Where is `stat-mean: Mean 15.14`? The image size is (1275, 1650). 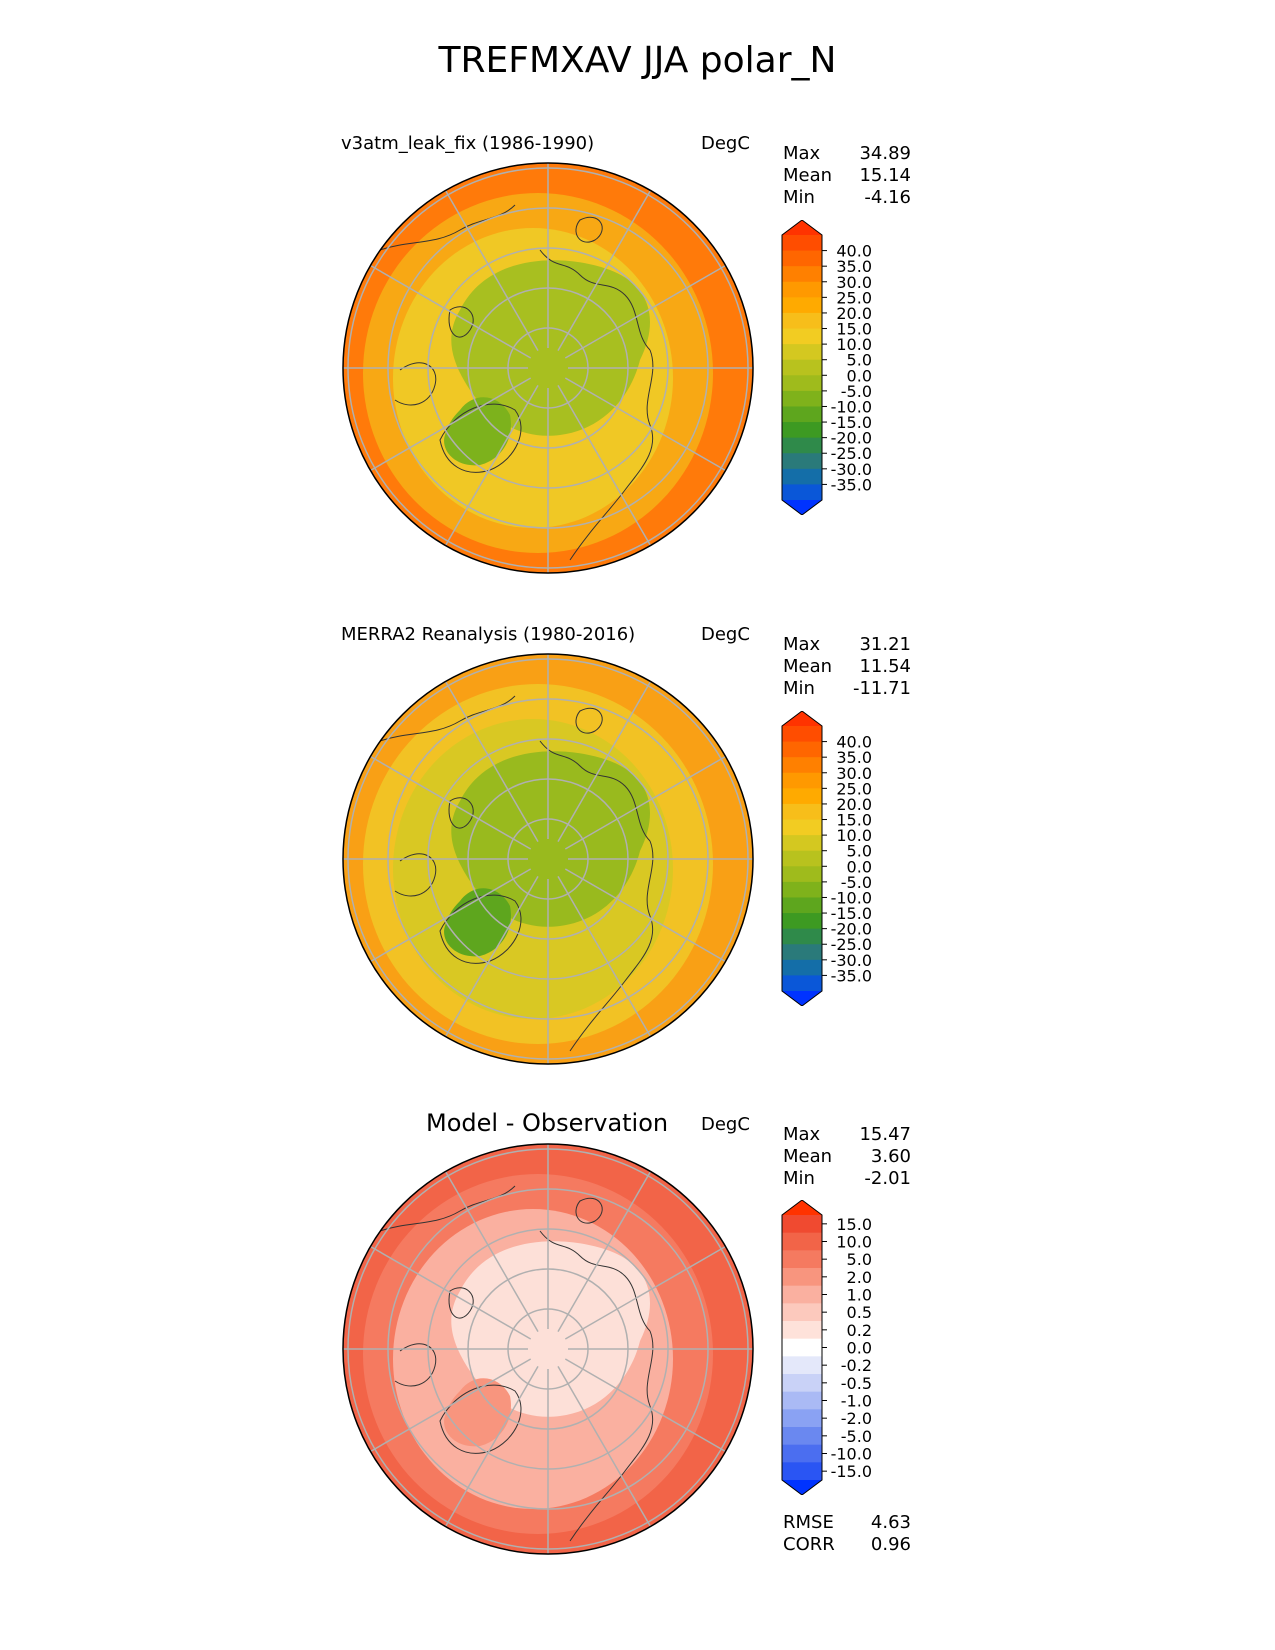 stat-mean: Mean 15.14 is located at coordinates (847, 175).